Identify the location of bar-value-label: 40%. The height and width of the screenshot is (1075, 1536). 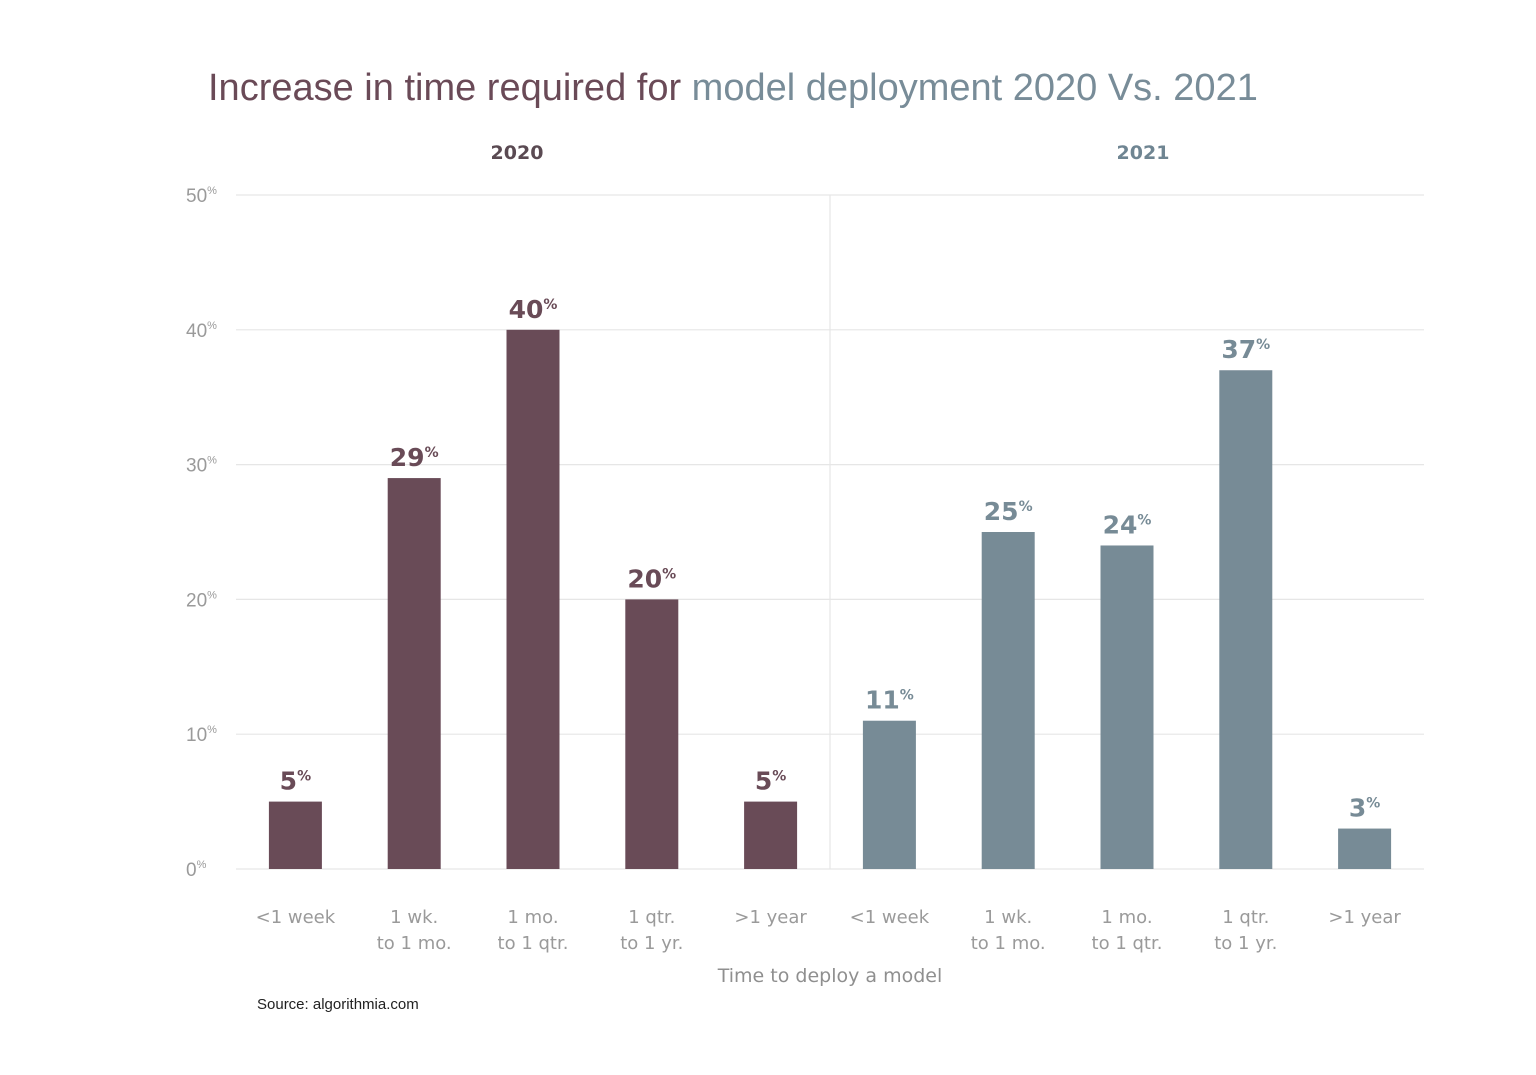
(533, 309).